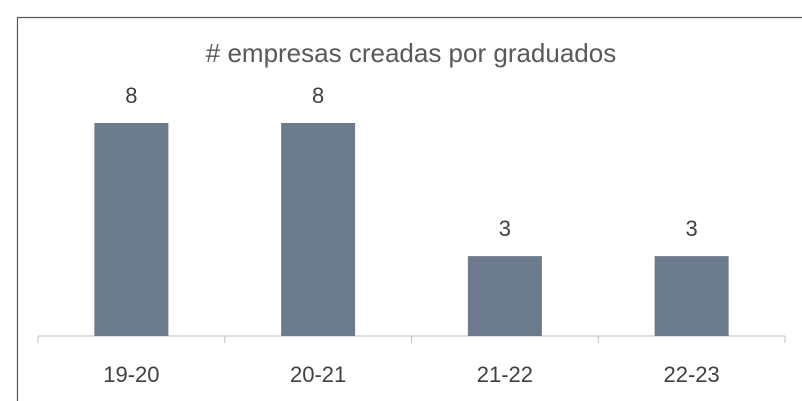  What do you see at coordinates (691, 374) in the screenshot?
I see `x-tick-label: 22-23` at bounding box center [691, 374].